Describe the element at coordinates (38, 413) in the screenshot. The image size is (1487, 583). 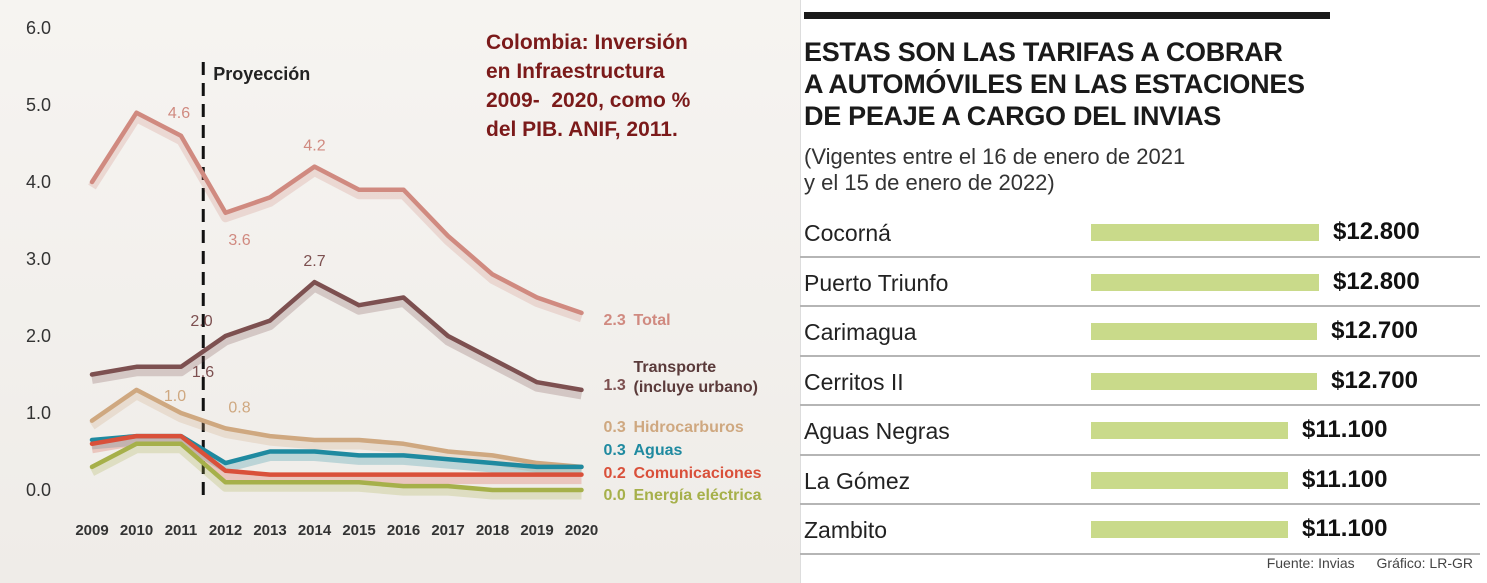
I see `y-tick-label: 1.0` at that location.